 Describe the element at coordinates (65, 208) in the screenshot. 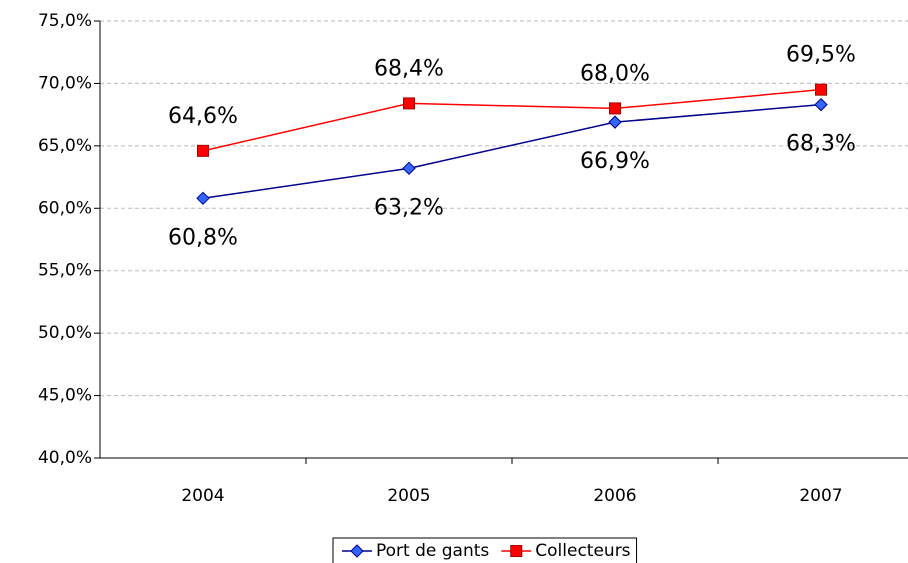

I see `y-tick-label: 60,0%` at that location.